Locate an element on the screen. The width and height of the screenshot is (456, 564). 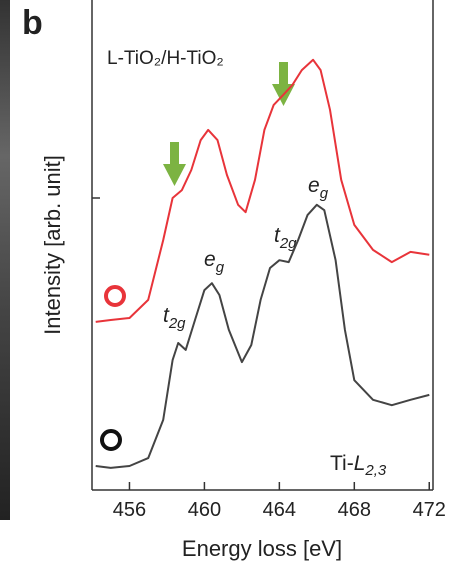
chart-title: L-TiO₂/H-TiO₂ is located at coordinates (165, 58).